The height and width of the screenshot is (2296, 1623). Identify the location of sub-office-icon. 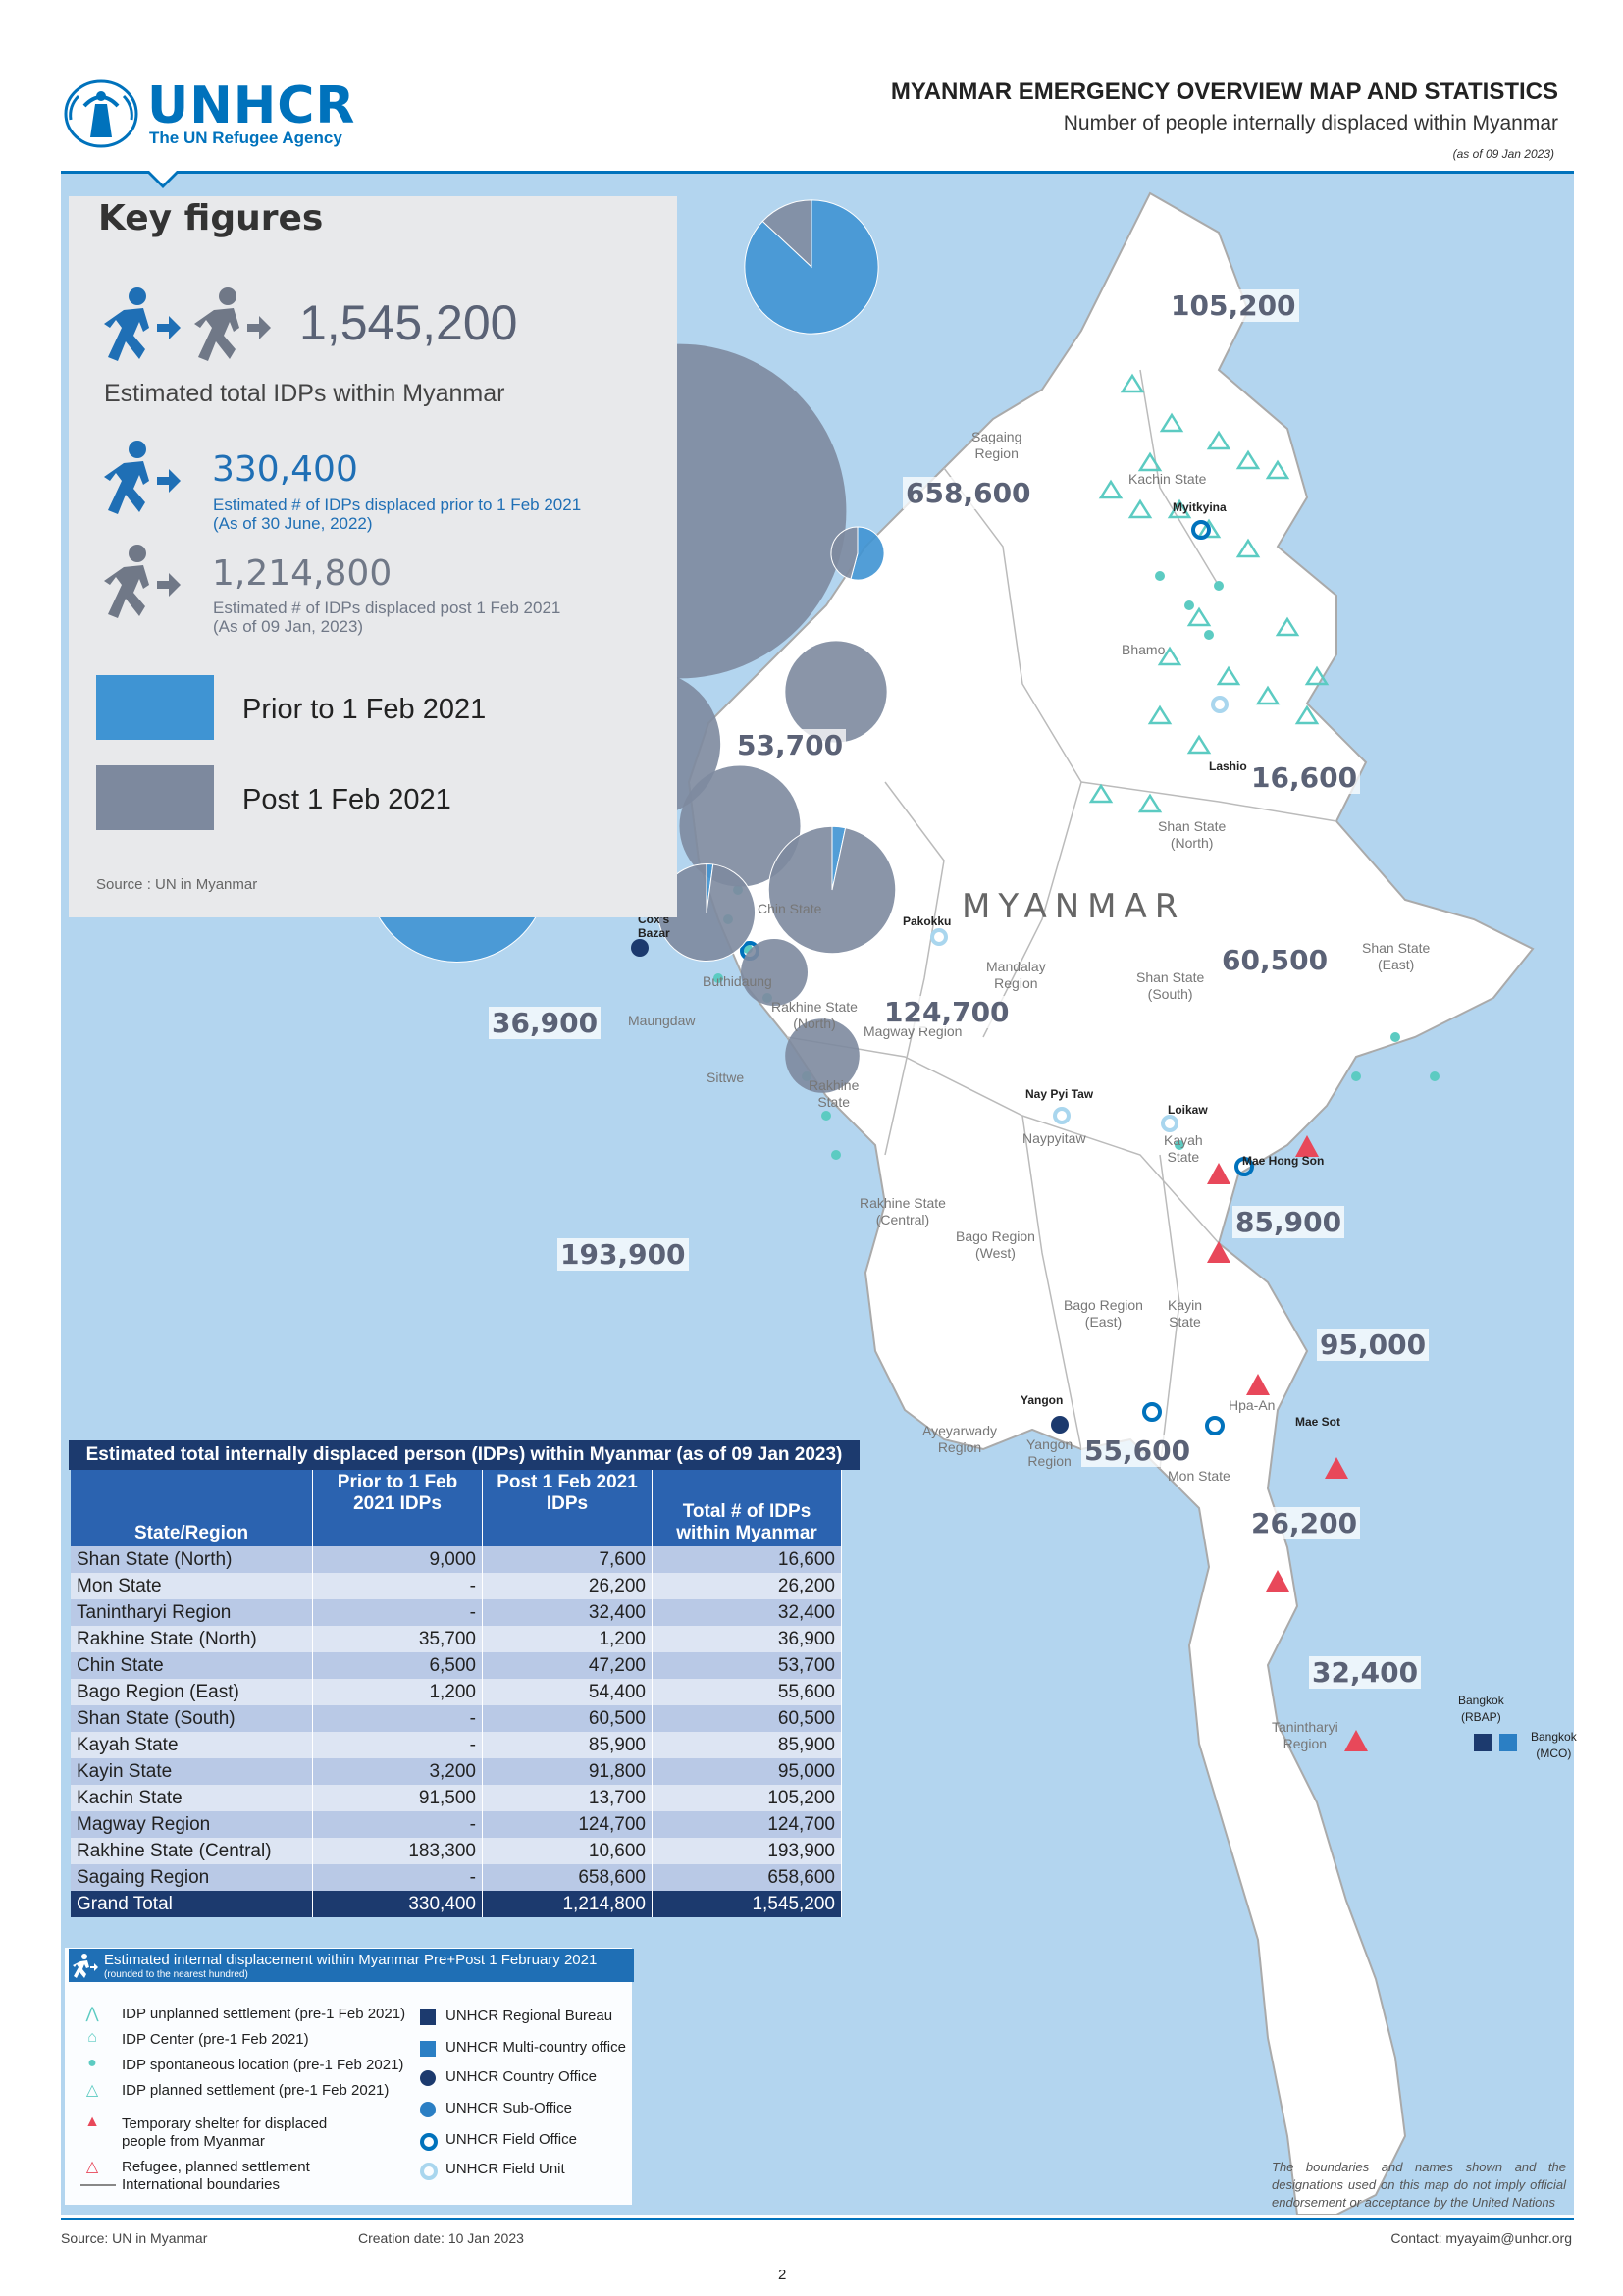
(428, 2109).